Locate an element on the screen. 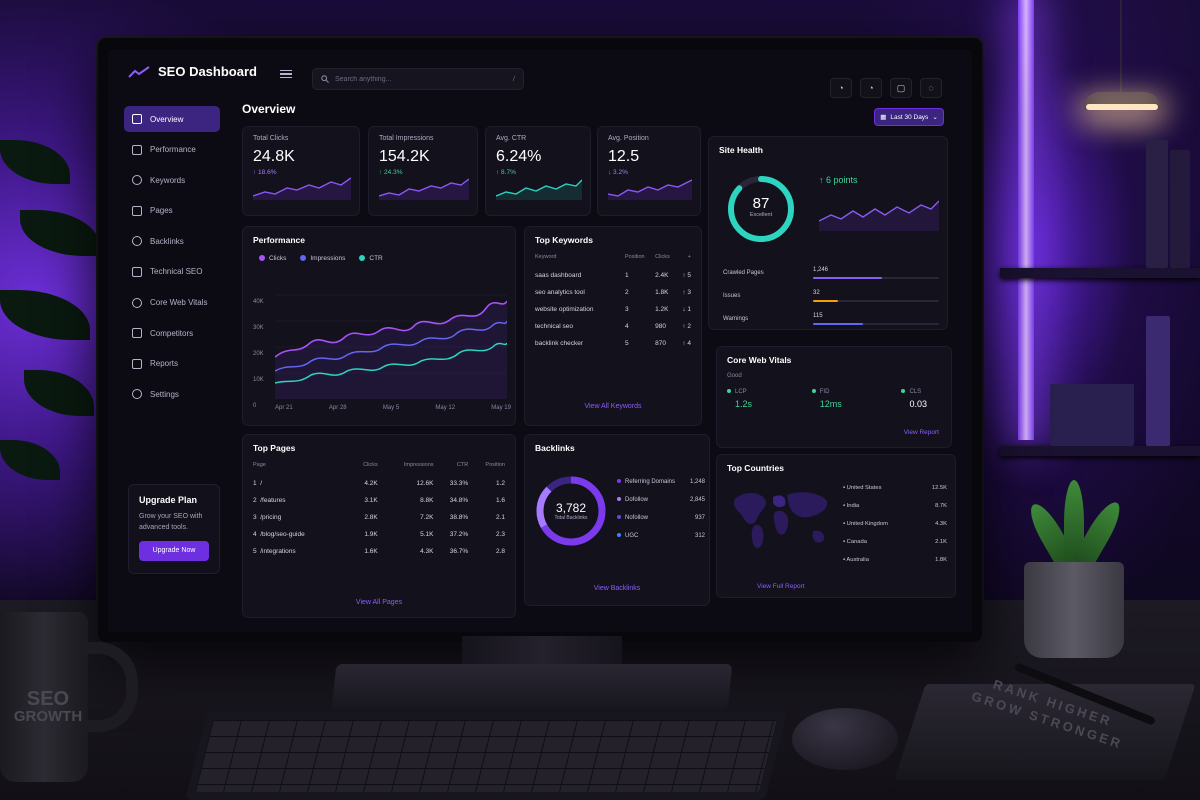 Image resolution: width=1200 pixels, height=800 pixels. date-range-select: ▦ Last 30 Days ⌄ is located at coordinates (909, 117).